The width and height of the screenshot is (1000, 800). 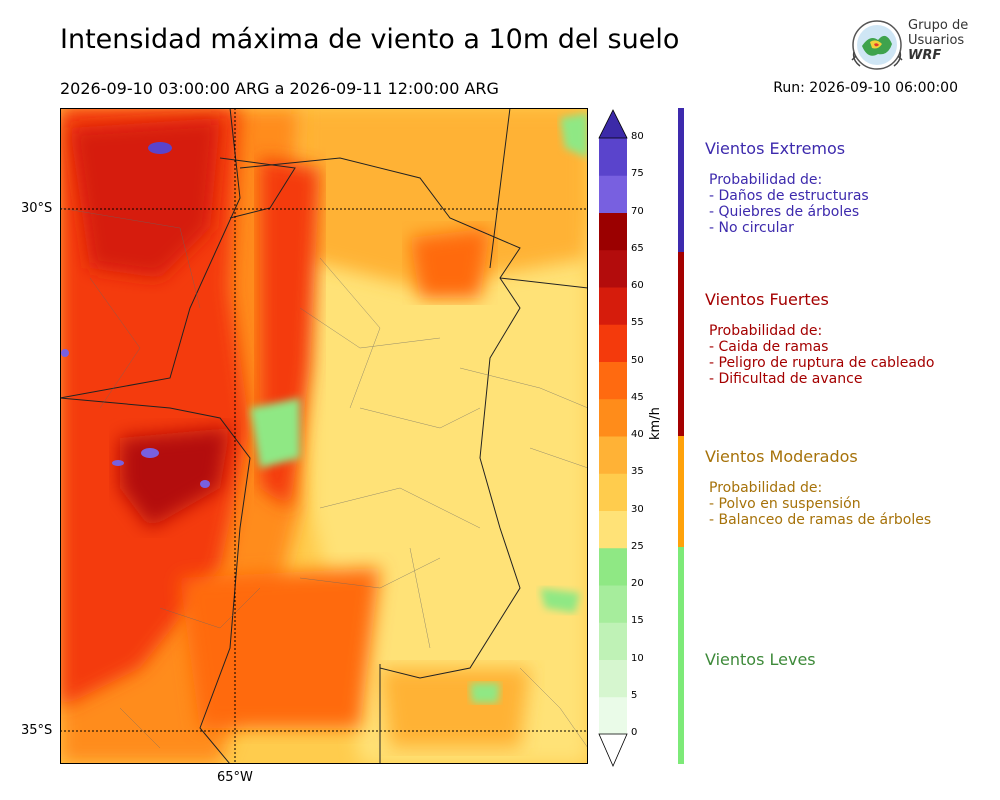 What do you see at coordinates (37, 208) in the screenshot?
I see `lat-label-30s: 30°S` at bounding box center [37, 208].